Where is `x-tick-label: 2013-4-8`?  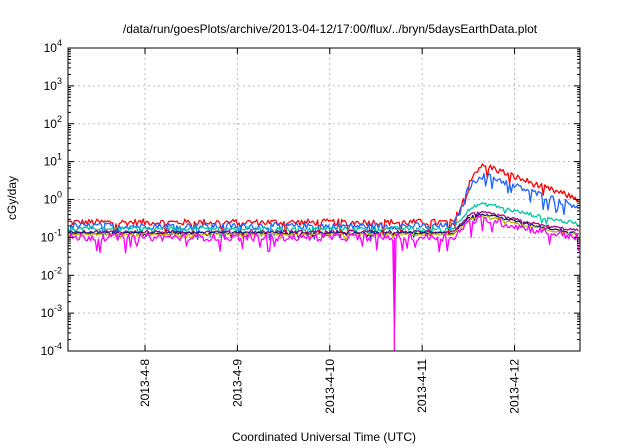 x-tick-label: 2013-4-8 is located at coordinates (145, 383).